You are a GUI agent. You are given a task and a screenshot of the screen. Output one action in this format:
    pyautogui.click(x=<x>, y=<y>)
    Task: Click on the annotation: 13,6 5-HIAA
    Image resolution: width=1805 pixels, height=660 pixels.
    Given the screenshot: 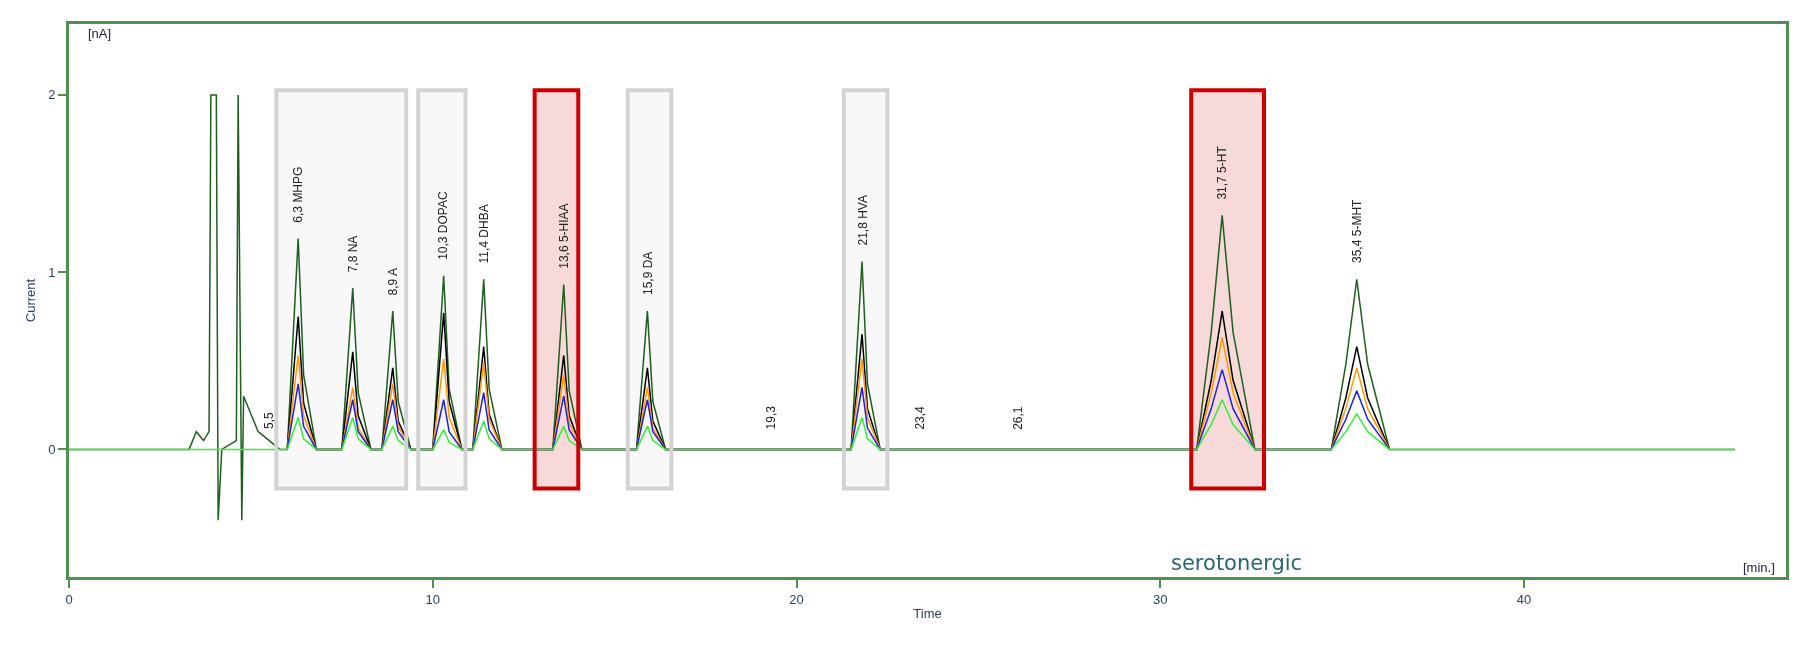 What is the action you would take?
    pyautogui.click(x=563, y=236)
    